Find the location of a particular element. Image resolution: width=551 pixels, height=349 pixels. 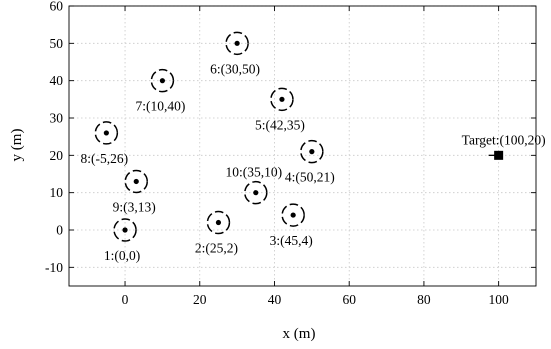

x-tick-label: 80 is located at coordinates (424, 299).